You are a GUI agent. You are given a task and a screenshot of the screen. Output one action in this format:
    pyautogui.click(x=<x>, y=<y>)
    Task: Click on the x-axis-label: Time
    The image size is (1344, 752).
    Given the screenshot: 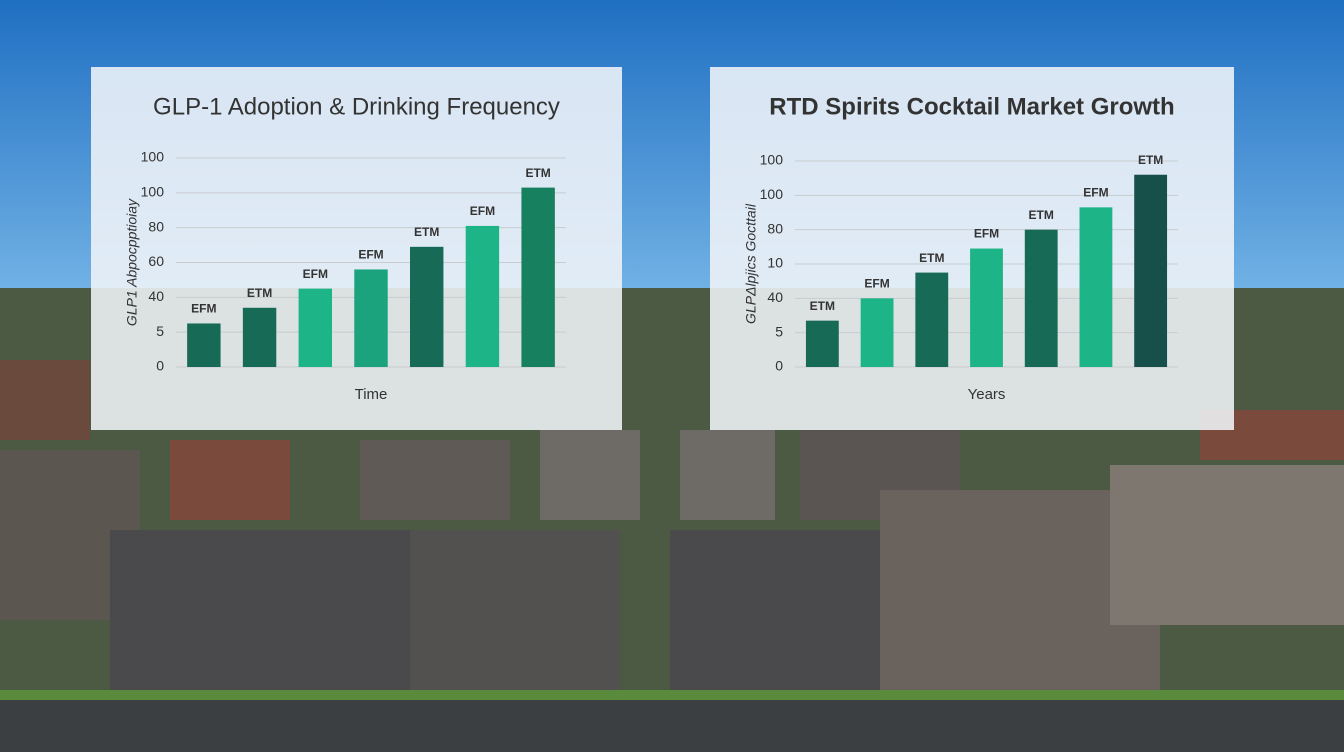 What is the action you would take?
    pyautogui.click(x=371, y=394)
    